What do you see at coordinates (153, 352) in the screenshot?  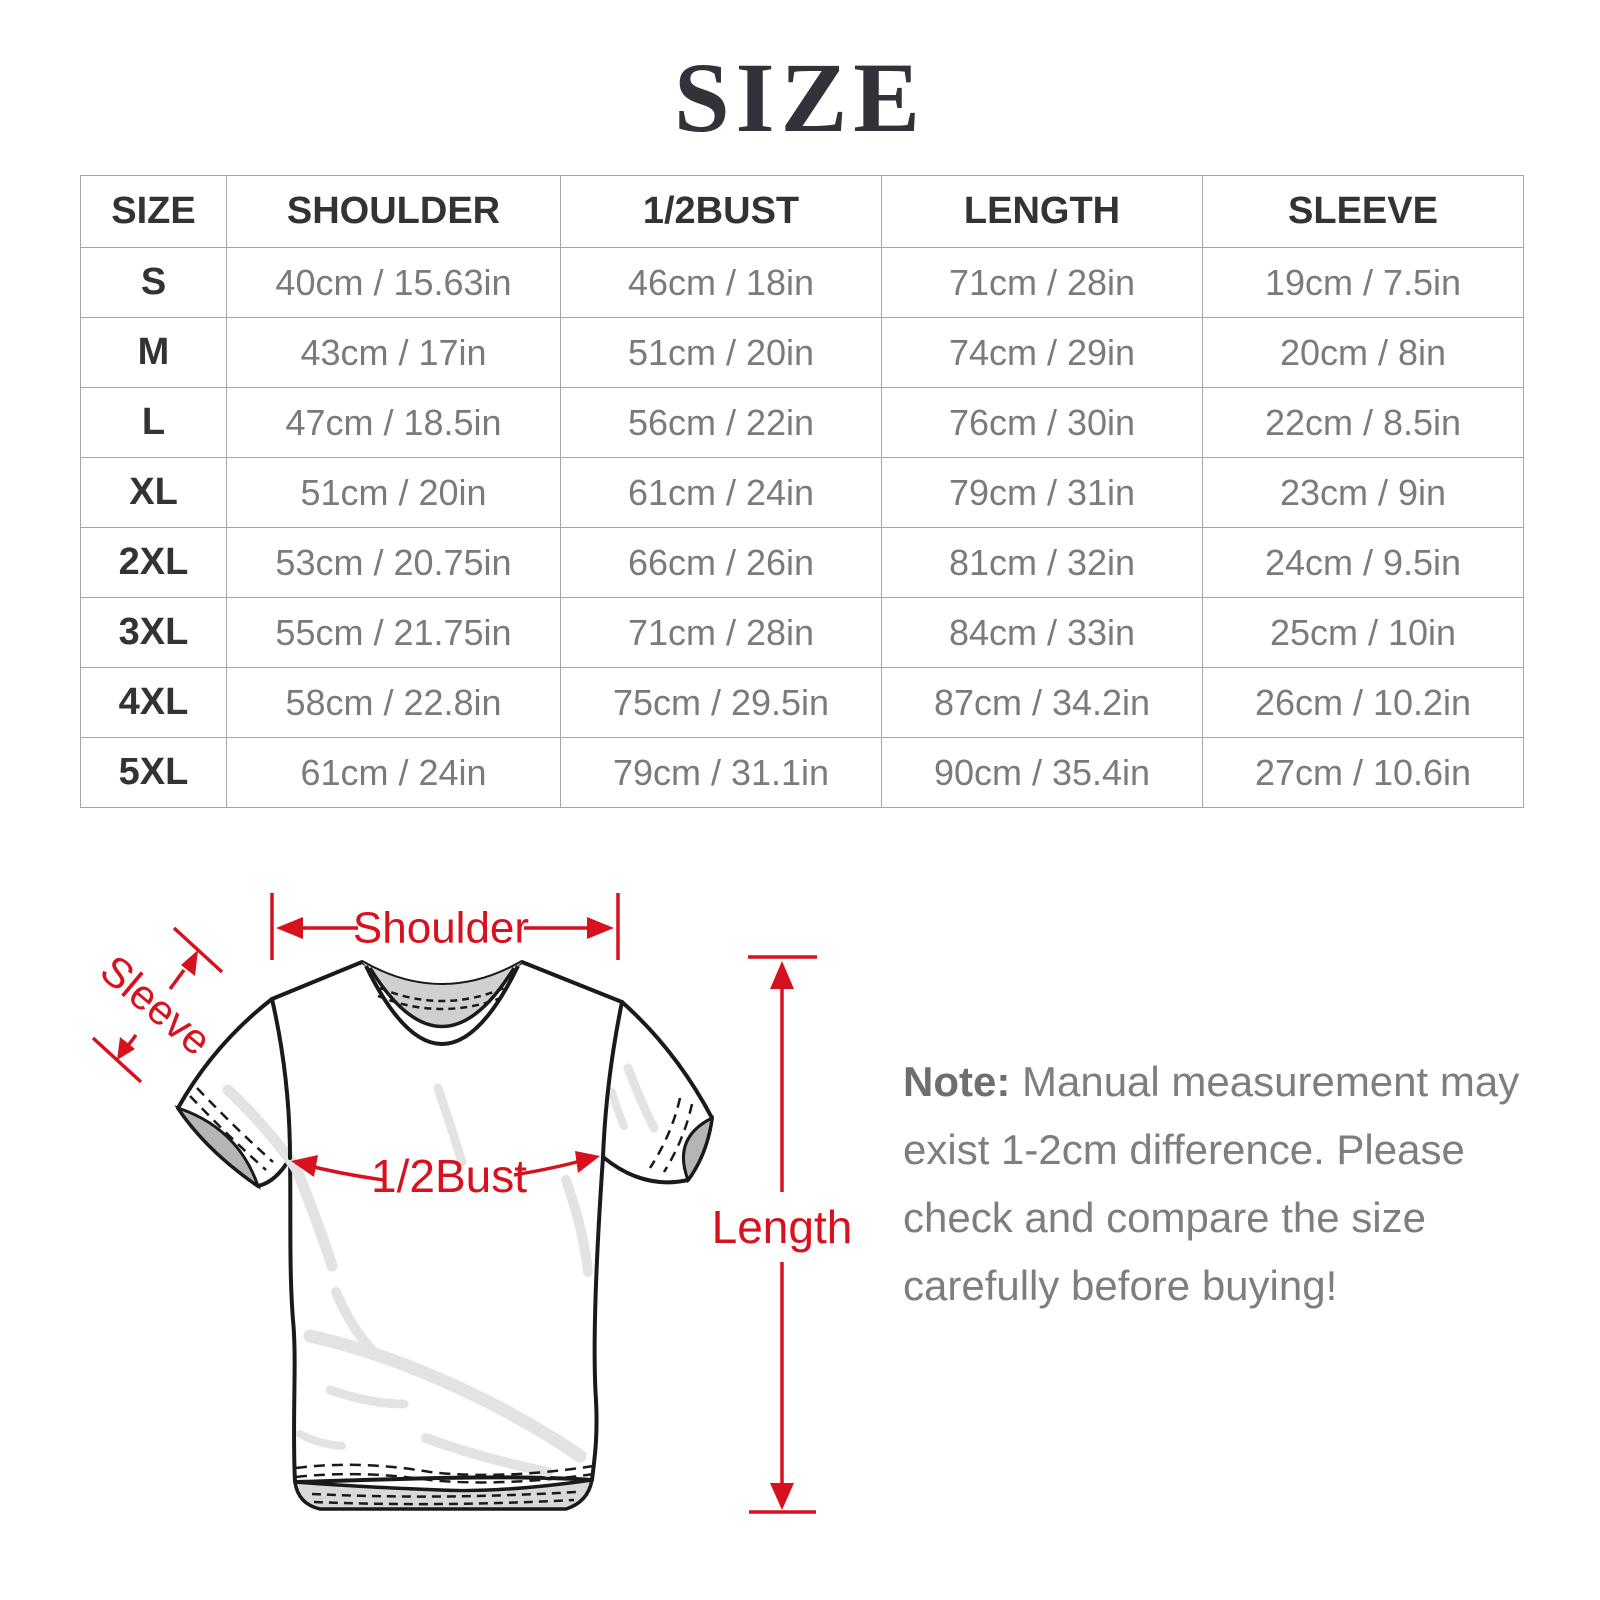 I see `size-cell: M` at bounding box center [153, 352].